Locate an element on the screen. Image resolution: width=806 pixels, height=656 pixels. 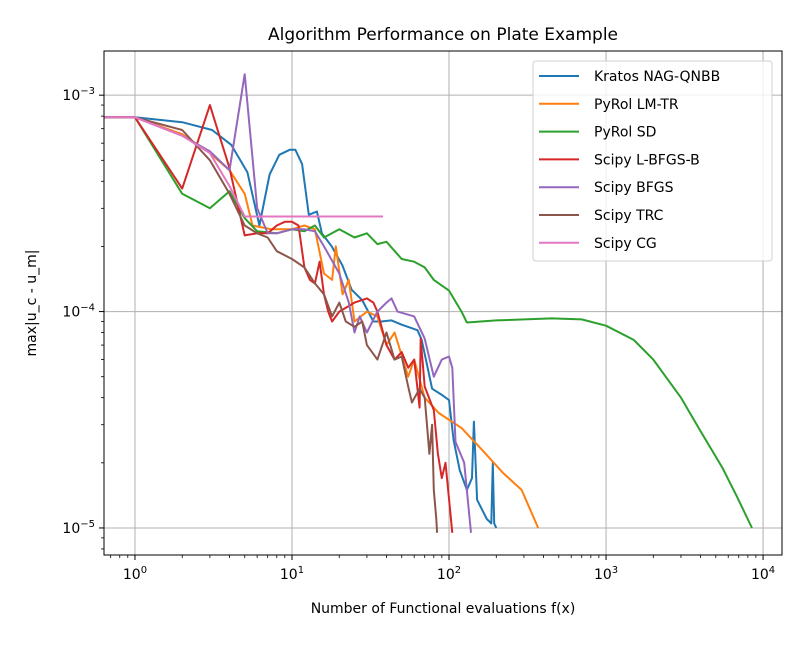
x-tick-label: 100 is located at coordinates (135, 574).